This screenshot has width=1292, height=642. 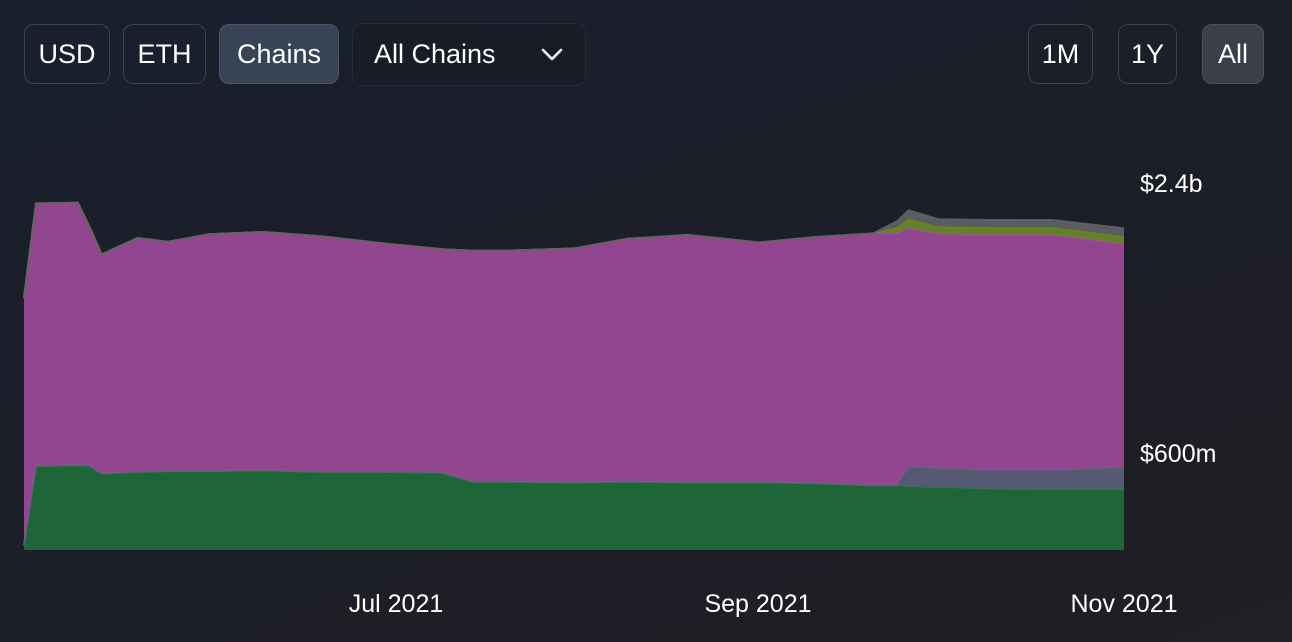 I want to click on y-tick-label: $600m, so click(x=1178, y=454).